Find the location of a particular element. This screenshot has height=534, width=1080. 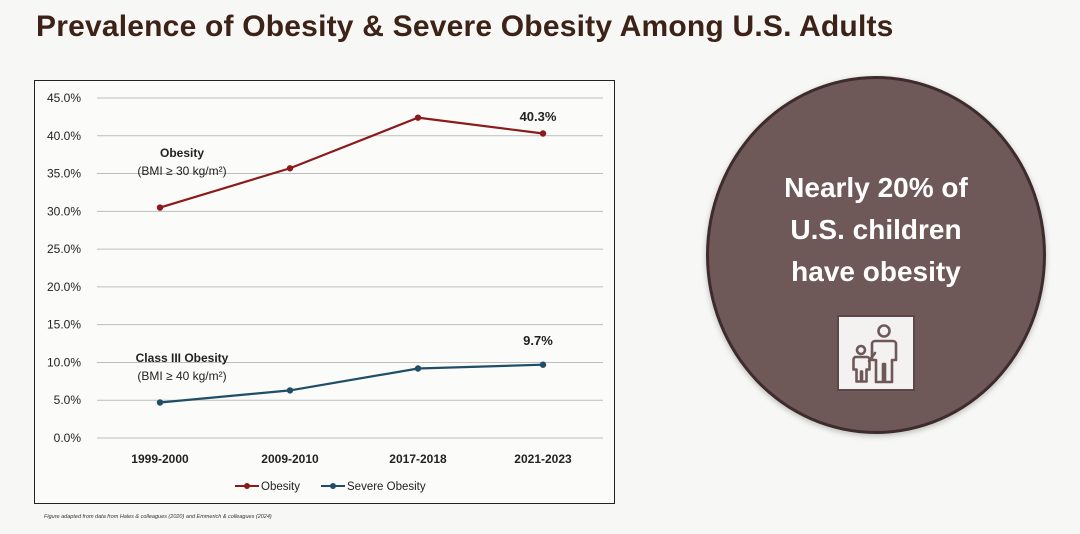

severe-last-value-label: 9.7% is located at coordinates (538, 340).